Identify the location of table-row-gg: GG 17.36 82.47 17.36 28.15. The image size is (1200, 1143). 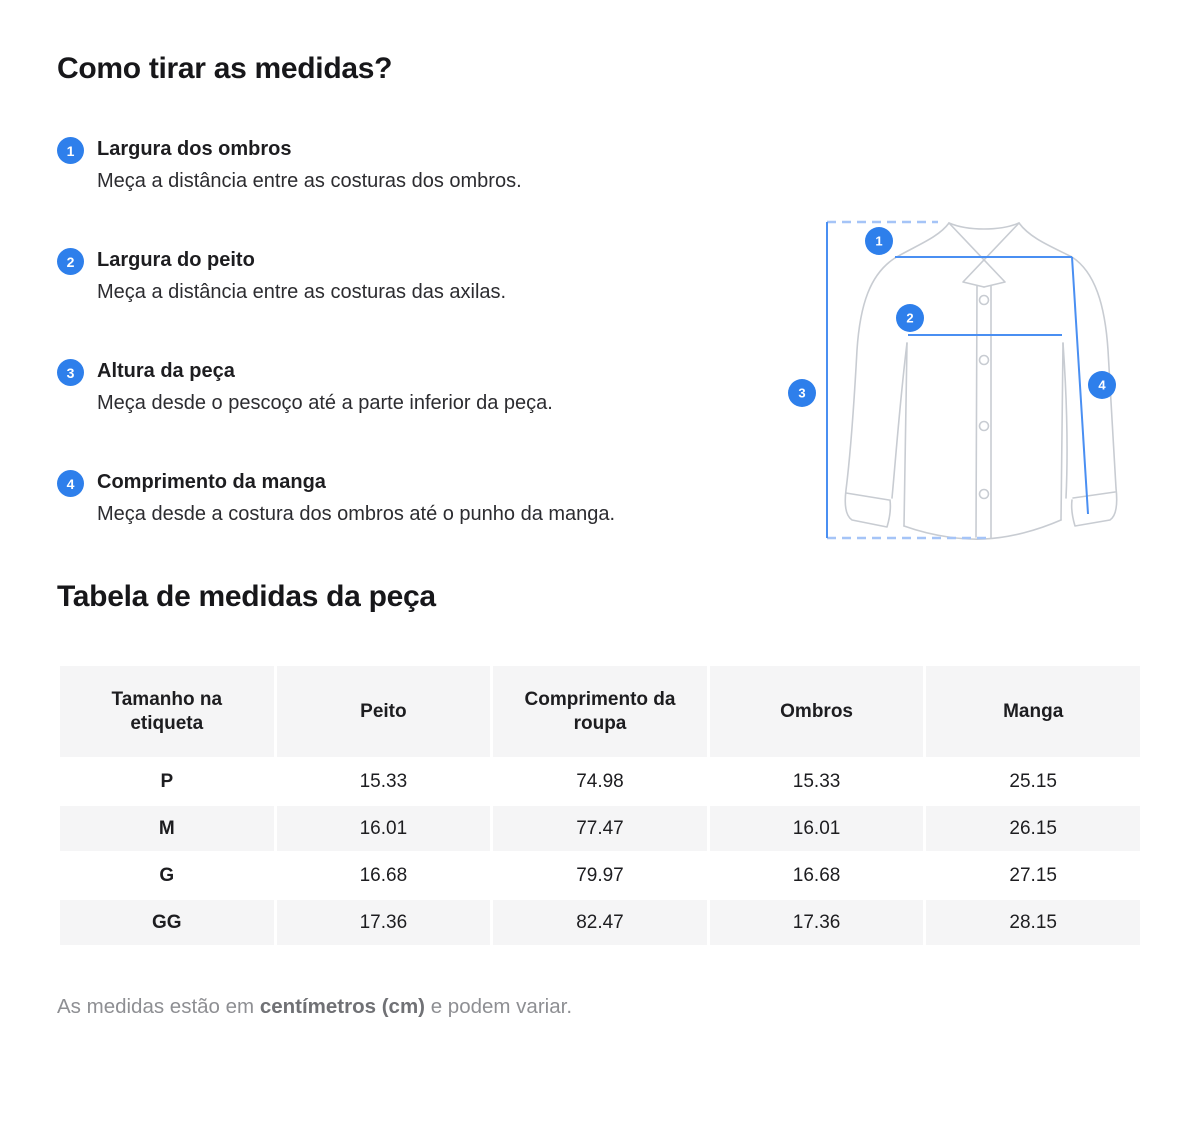
(600, 922).